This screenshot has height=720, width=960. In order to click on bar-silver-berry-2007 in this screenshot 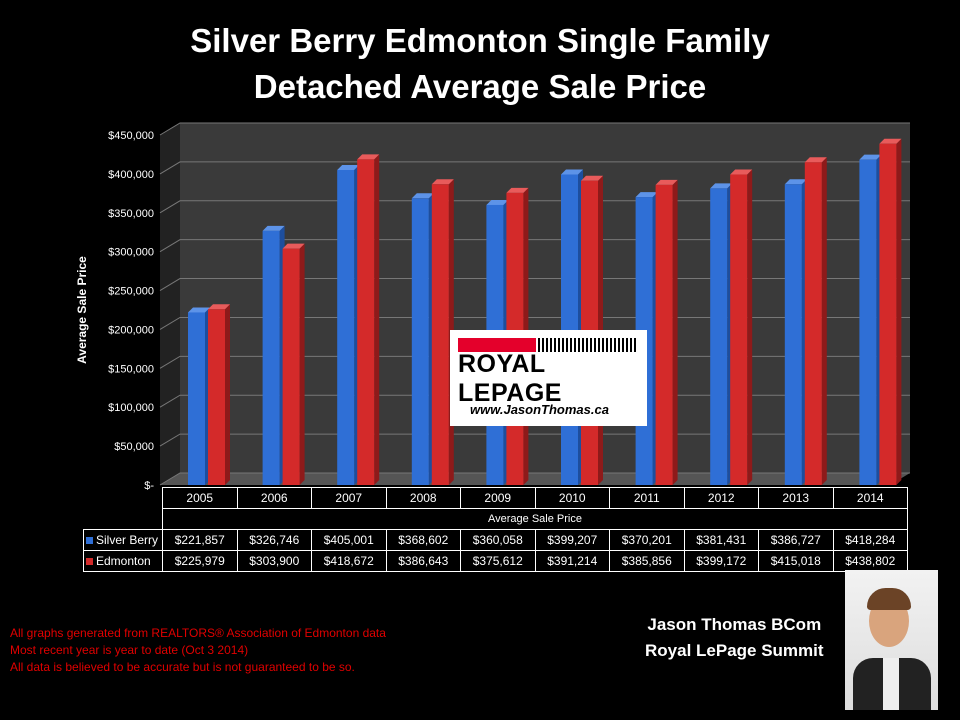, I will do `click(346, 327)`.